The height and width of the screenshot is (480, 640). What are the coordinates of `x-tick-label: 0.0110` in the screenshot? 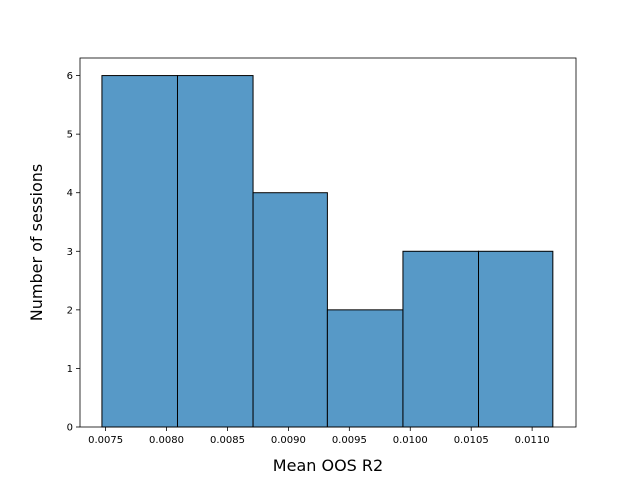 It's located at (532, 440).